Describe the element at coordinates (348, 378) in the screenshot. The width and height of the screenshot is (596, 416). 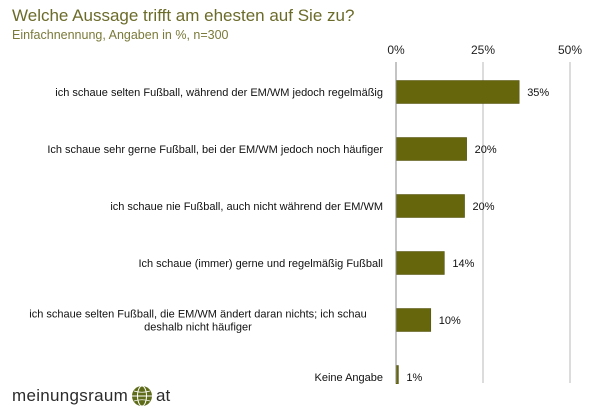
I see `category-label: Keine Angabe` at that location.